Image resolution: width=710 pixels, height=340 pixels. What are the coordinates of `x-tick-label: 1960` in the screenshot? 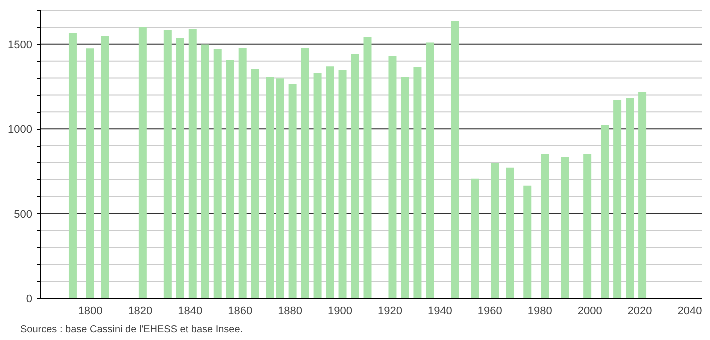 It's located at (490, 312).